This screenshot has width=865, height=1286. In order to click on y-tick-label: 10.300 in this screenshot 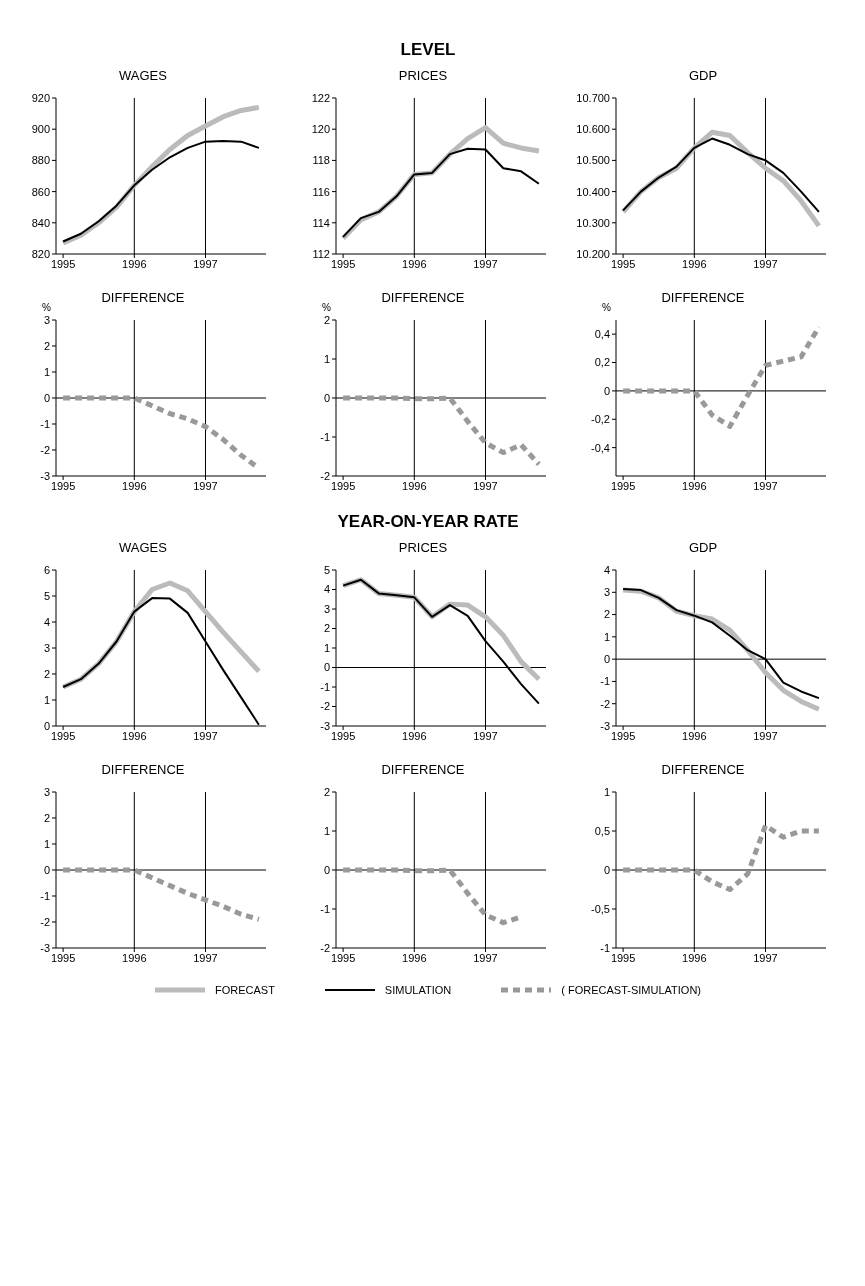, I will do `click(593, 222)`.